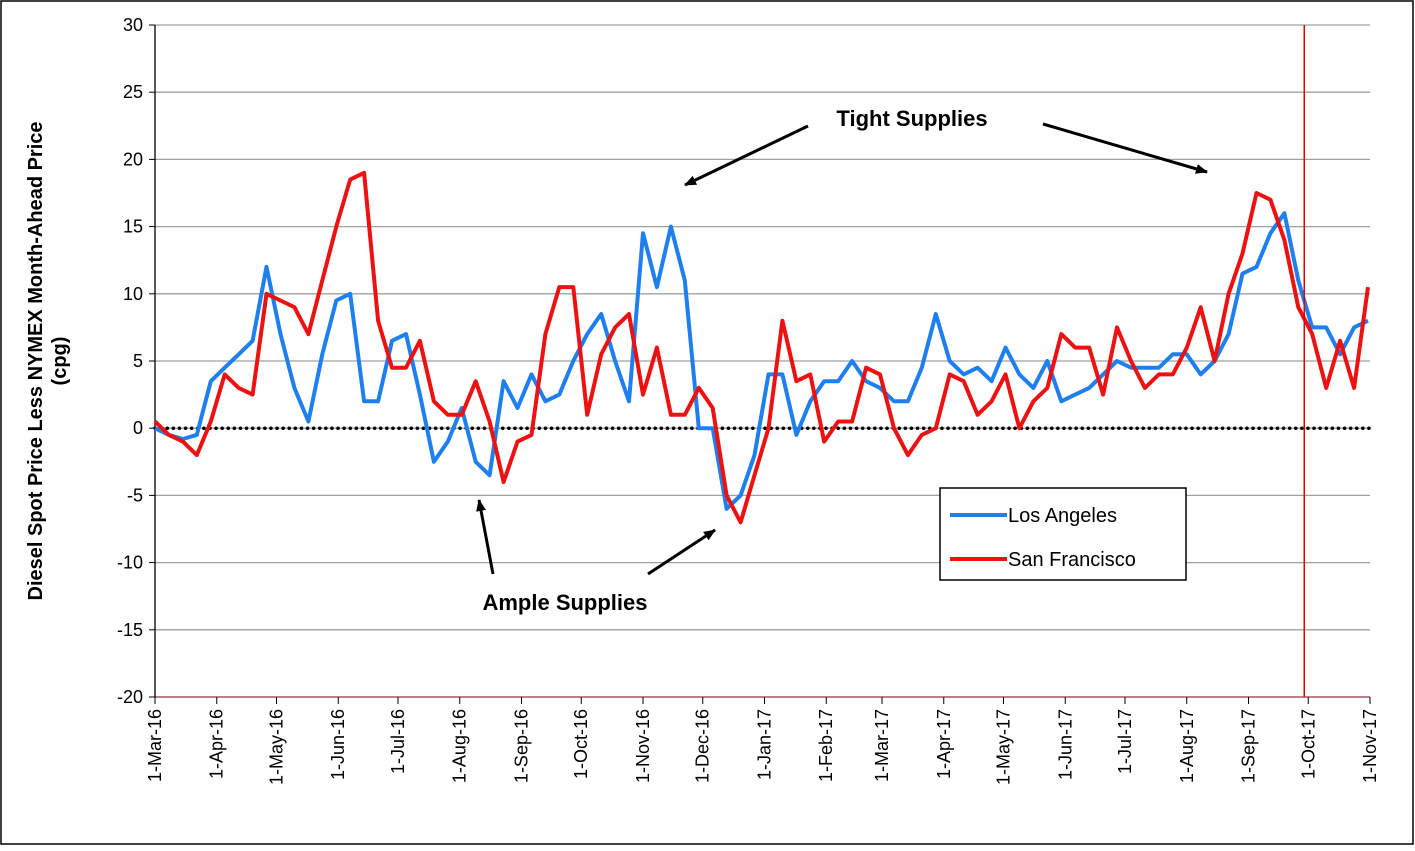 This screenshot has width=1415, height=851. What do you see at coordinates (564, 602) in the screenshot?
I see `annotation: Ample Supplies` at bounding box center [564, 602].